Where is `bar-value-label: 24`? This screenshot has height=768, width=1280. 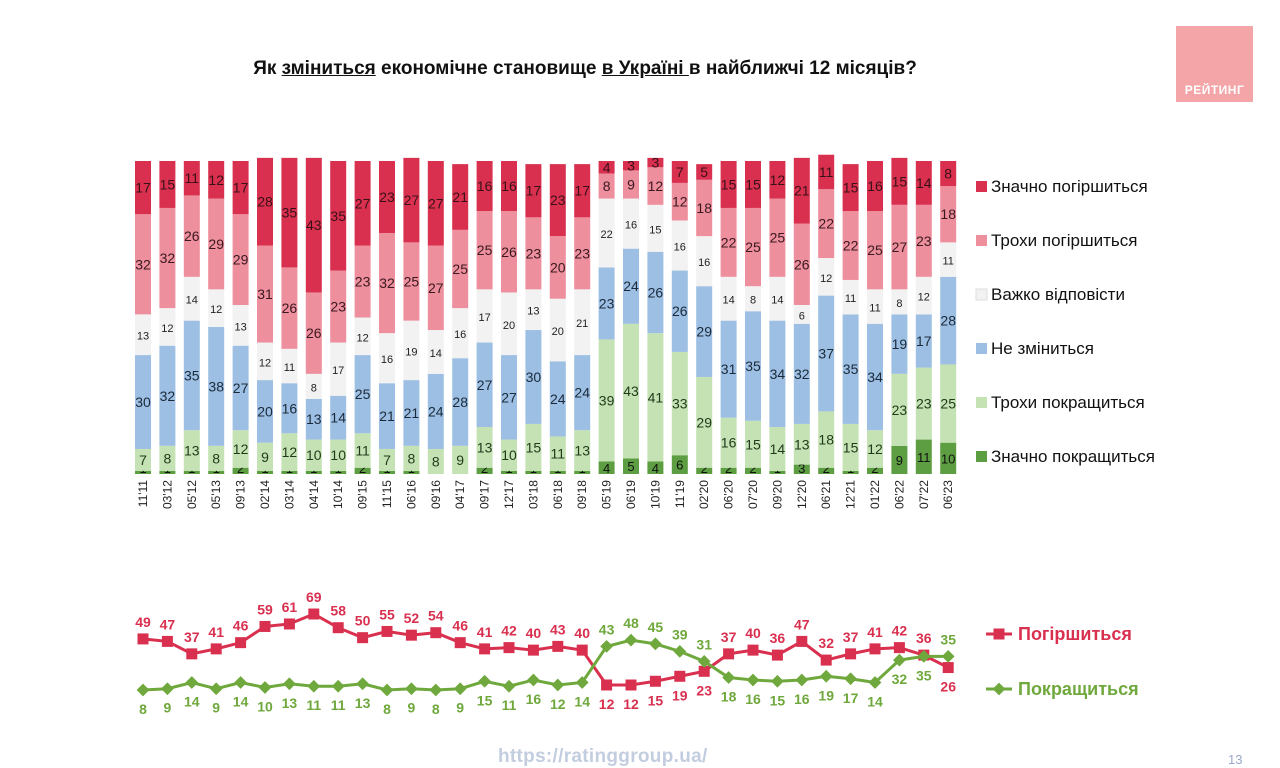 bar-value-label: 24 is located at coordinates (582, 393).